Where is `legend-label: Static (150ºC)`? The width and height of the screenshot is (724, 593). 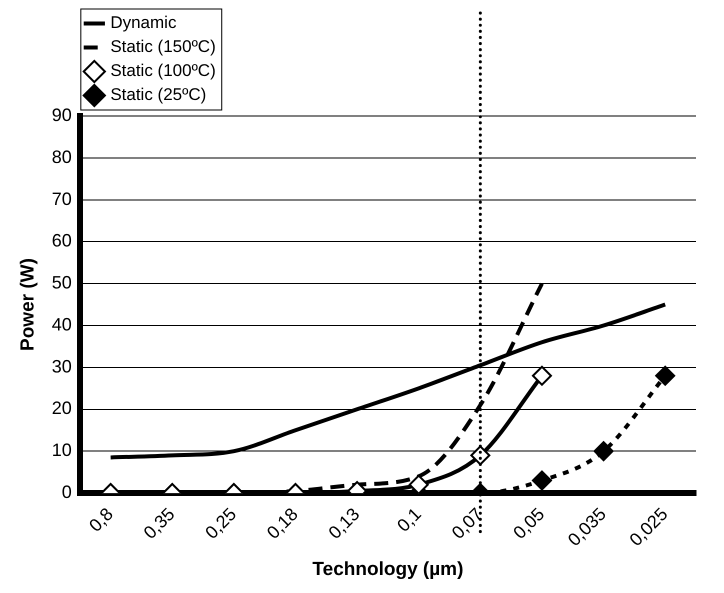 legend-label: Static (150ºC) is located at coordinates (163, 46).